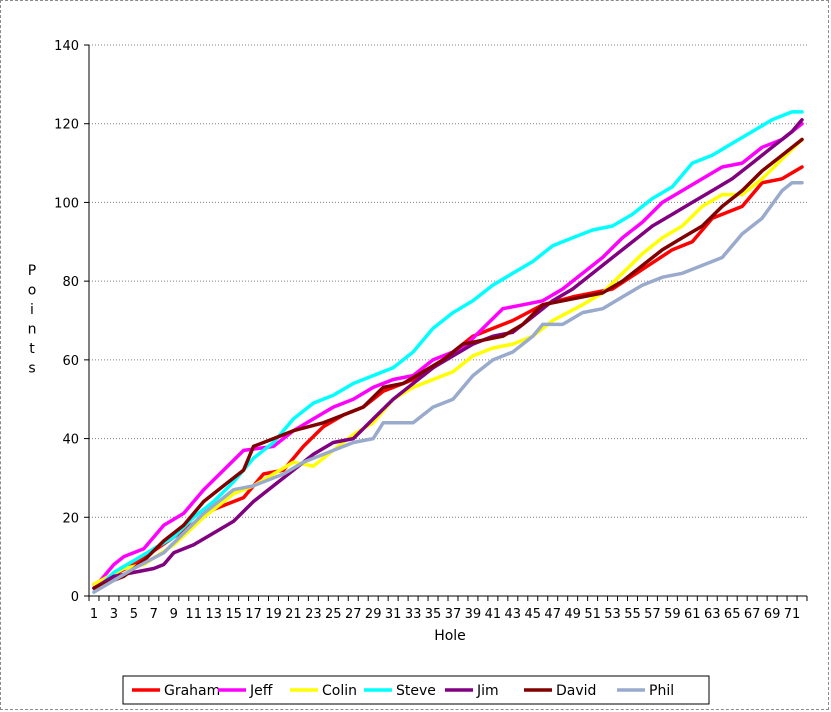  What do you see at coordinates (192, 691) in the screenshot?
I see `legend-label-graham: Graham` at bounding box center [192, 691].